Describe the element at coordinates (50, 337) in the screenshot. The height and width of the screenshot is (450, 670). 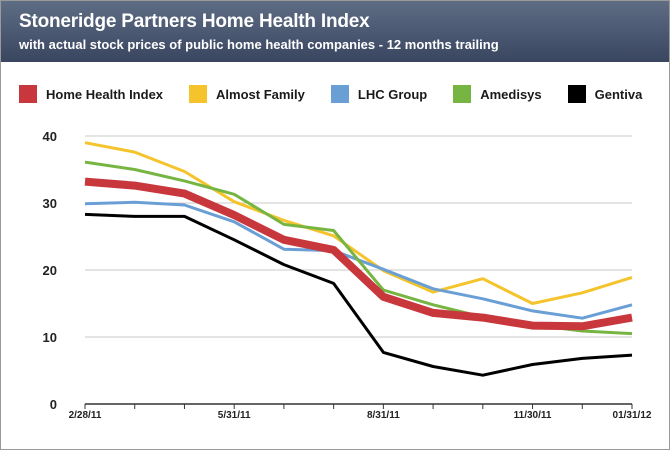
I see `y-tick-label: 10` at that location.